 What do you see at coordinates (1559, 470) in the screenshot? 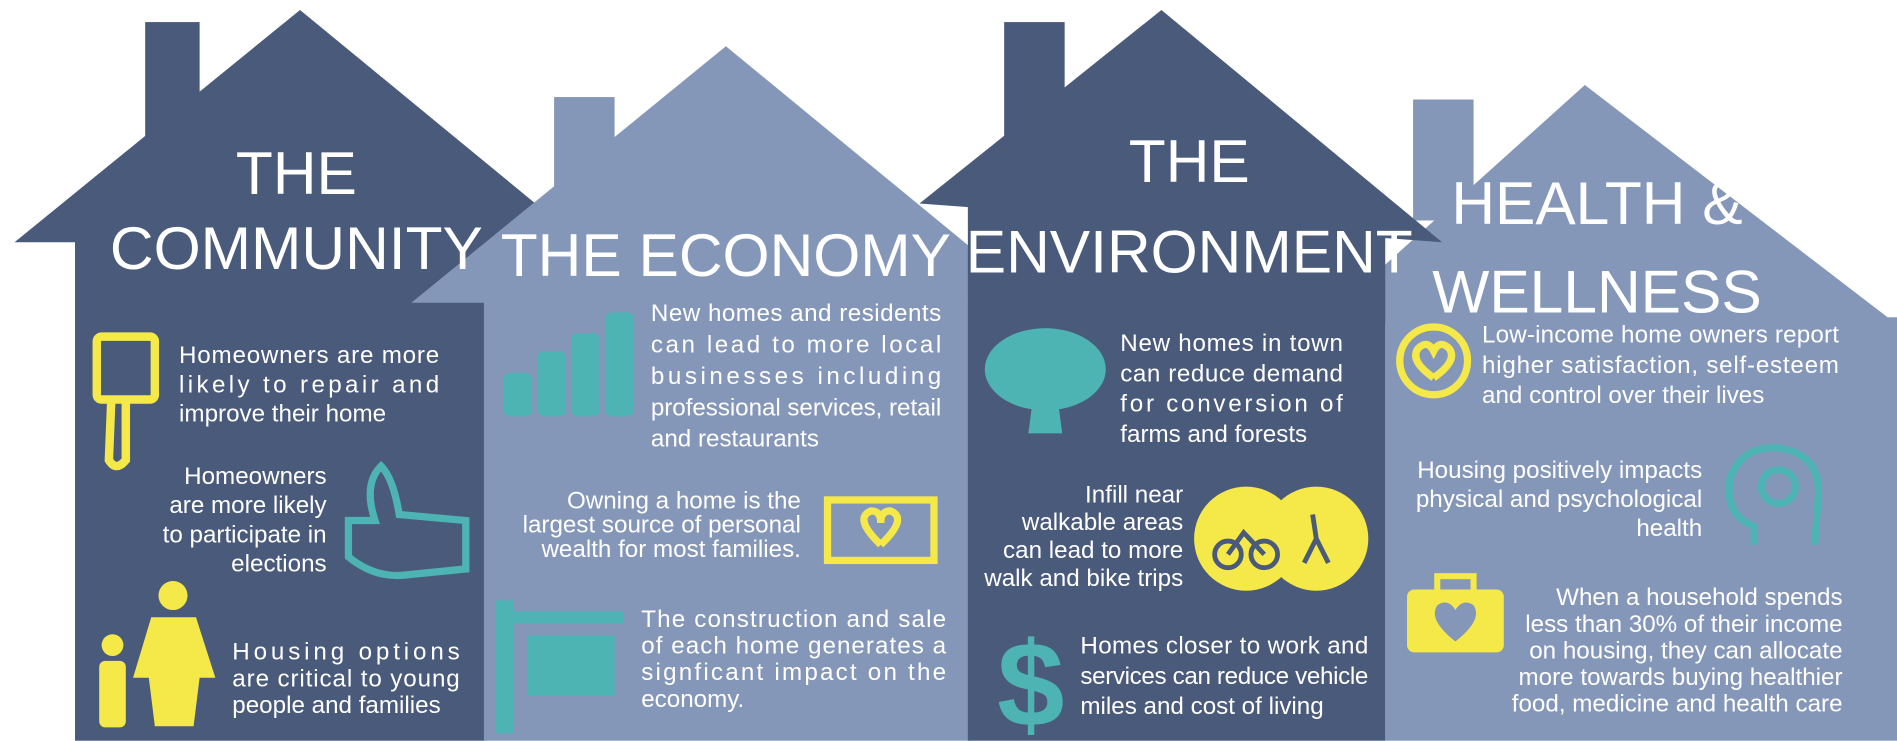
I see `item-line: Housing positively impacts` at bounding box center [1559, 470].